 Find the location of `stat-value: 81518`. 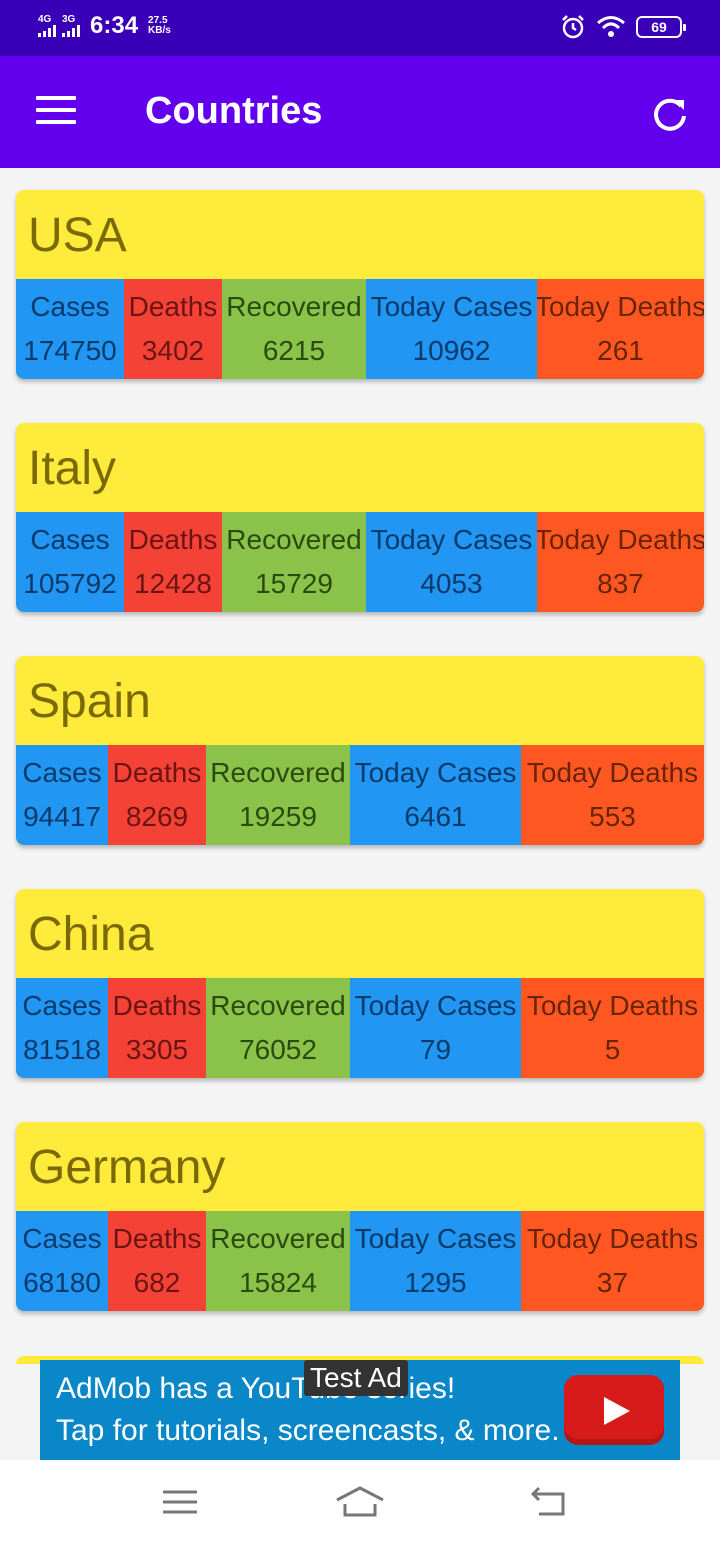

stat-value: 81518 is located at coordinates (62, 1049).